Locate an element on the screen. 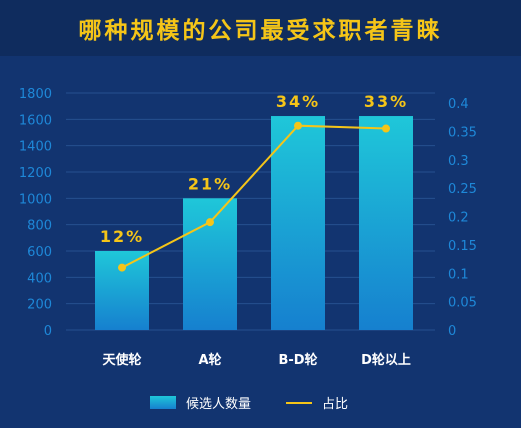  legend-line-label: 占比 is located at coordinates (335, 404).